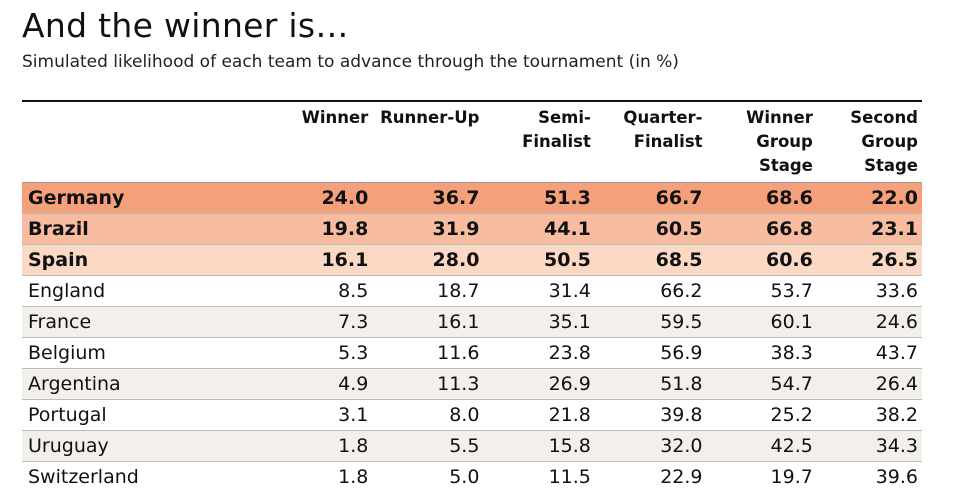 This screenshot has width=960, height=492. Describe the element at coordinates (869, 322) in the screenshot. I see `value-cell: 24.6` at that location.